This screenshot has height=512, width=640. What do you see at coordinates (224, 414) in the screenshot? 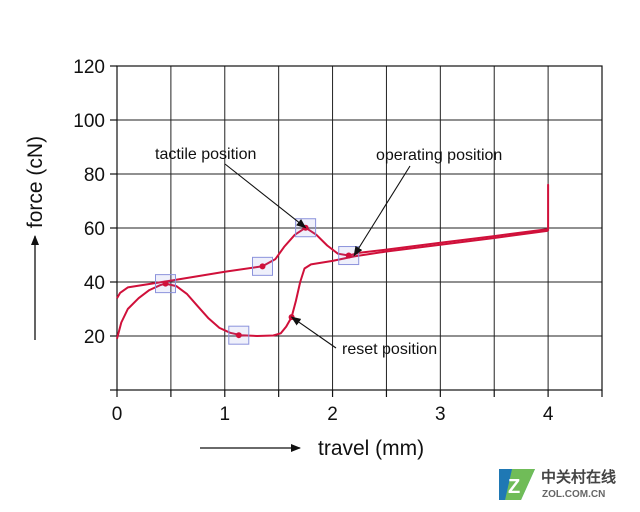
I see `x-tick-label: 1` at bounding box center [224, 414].